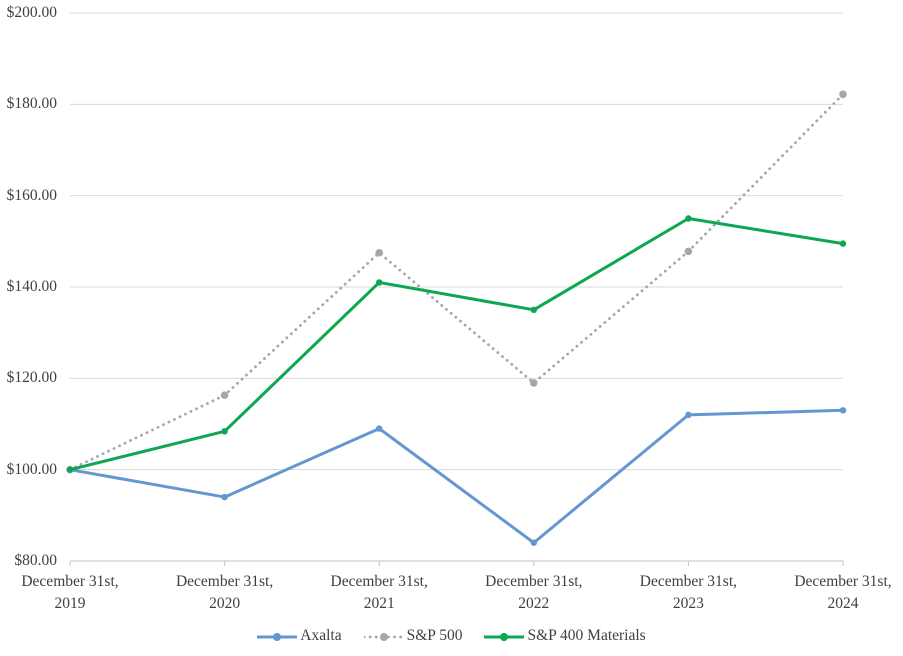 This screenshot has width=903, height=656. Describe the element at coordinates (379, 592) in the screenshot. I see `x-axis-category-label: December 31st, 2021` at that location.